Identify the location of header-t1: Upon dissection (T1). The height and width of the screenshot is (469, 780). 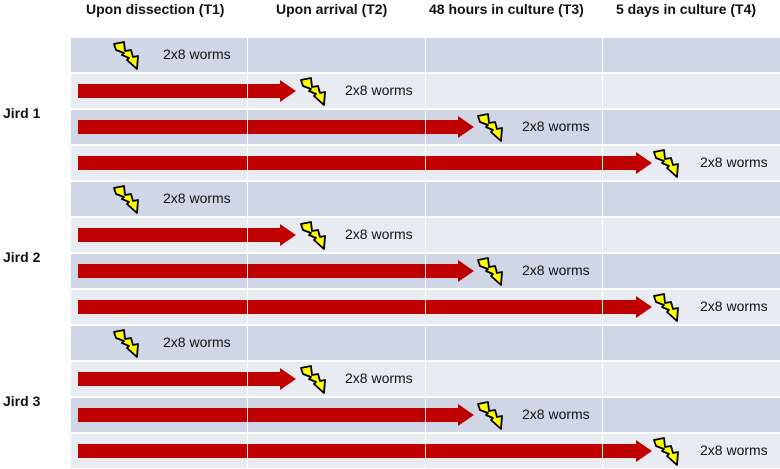
(155, 9).